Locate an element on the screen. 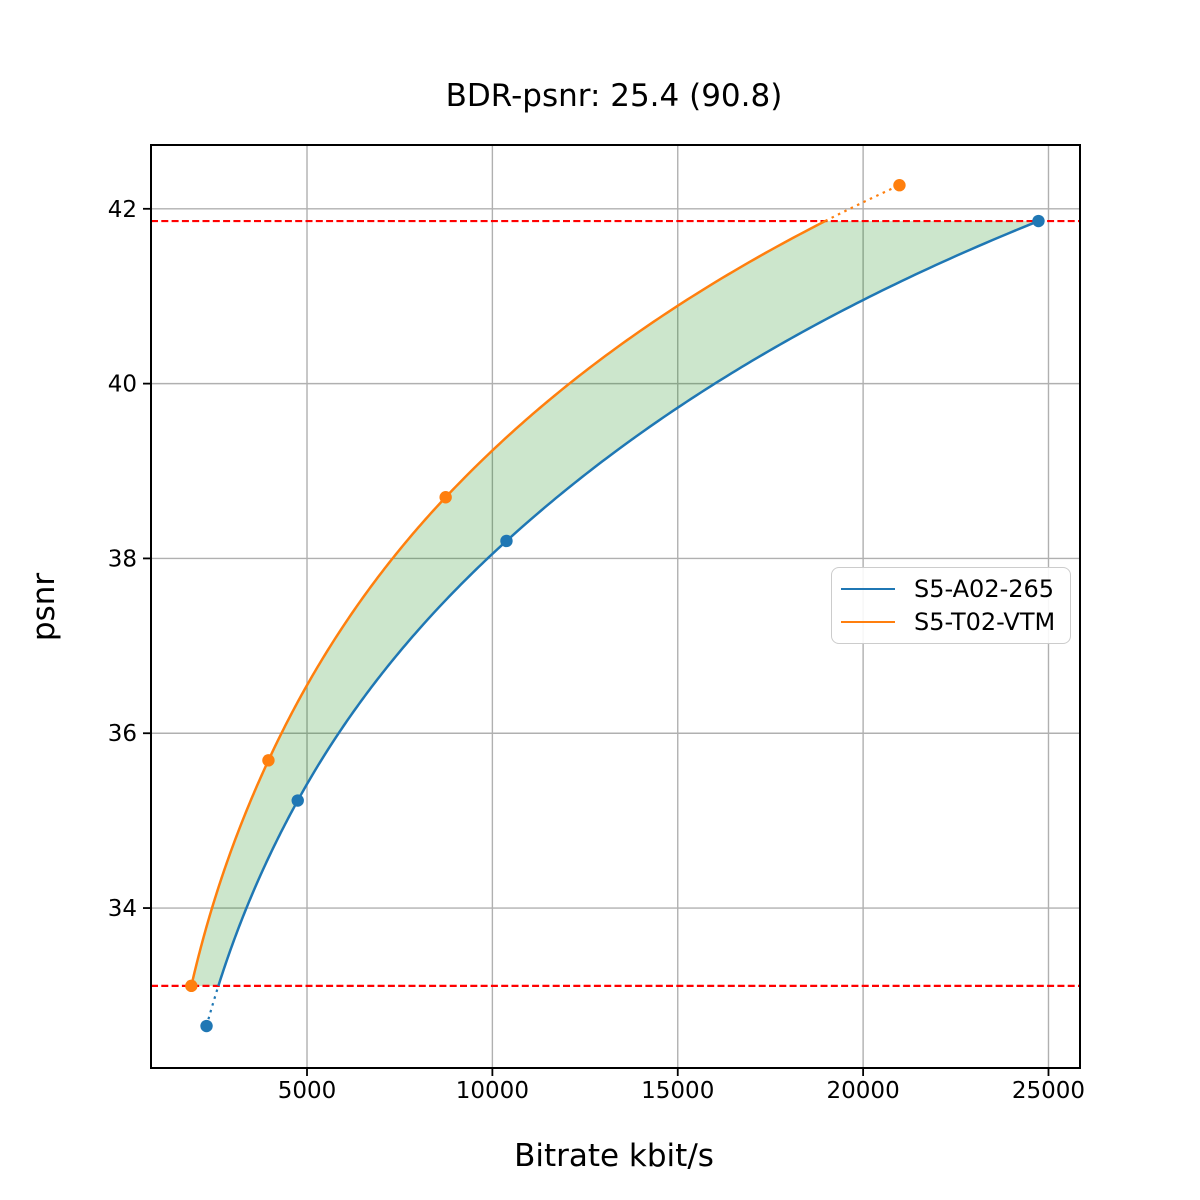 Image resolution: width=1200 pixels, height=1200 pixels. x-tick-label-15000: 15000 is located at coordinates (677, 1091).